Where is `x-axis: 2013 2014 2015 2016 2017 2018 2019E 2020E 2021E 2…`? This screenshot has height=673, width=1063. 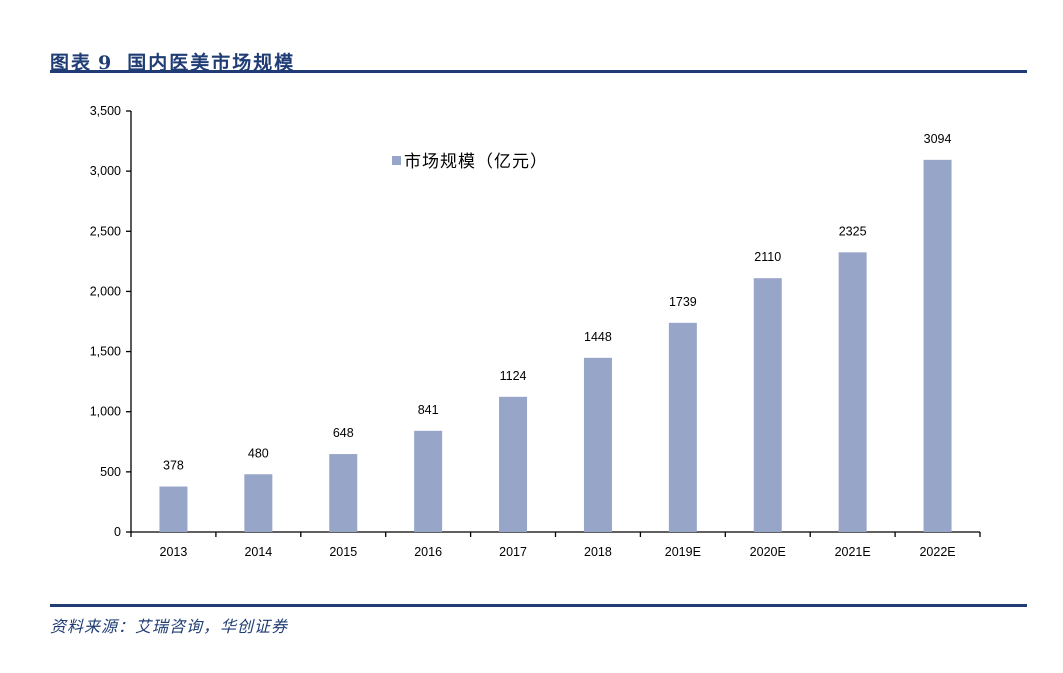 x-axis: 2013 2014 2015 2016 2017 2018 2019E 2020E 2021E 2… is located at coordinates (555, 545).